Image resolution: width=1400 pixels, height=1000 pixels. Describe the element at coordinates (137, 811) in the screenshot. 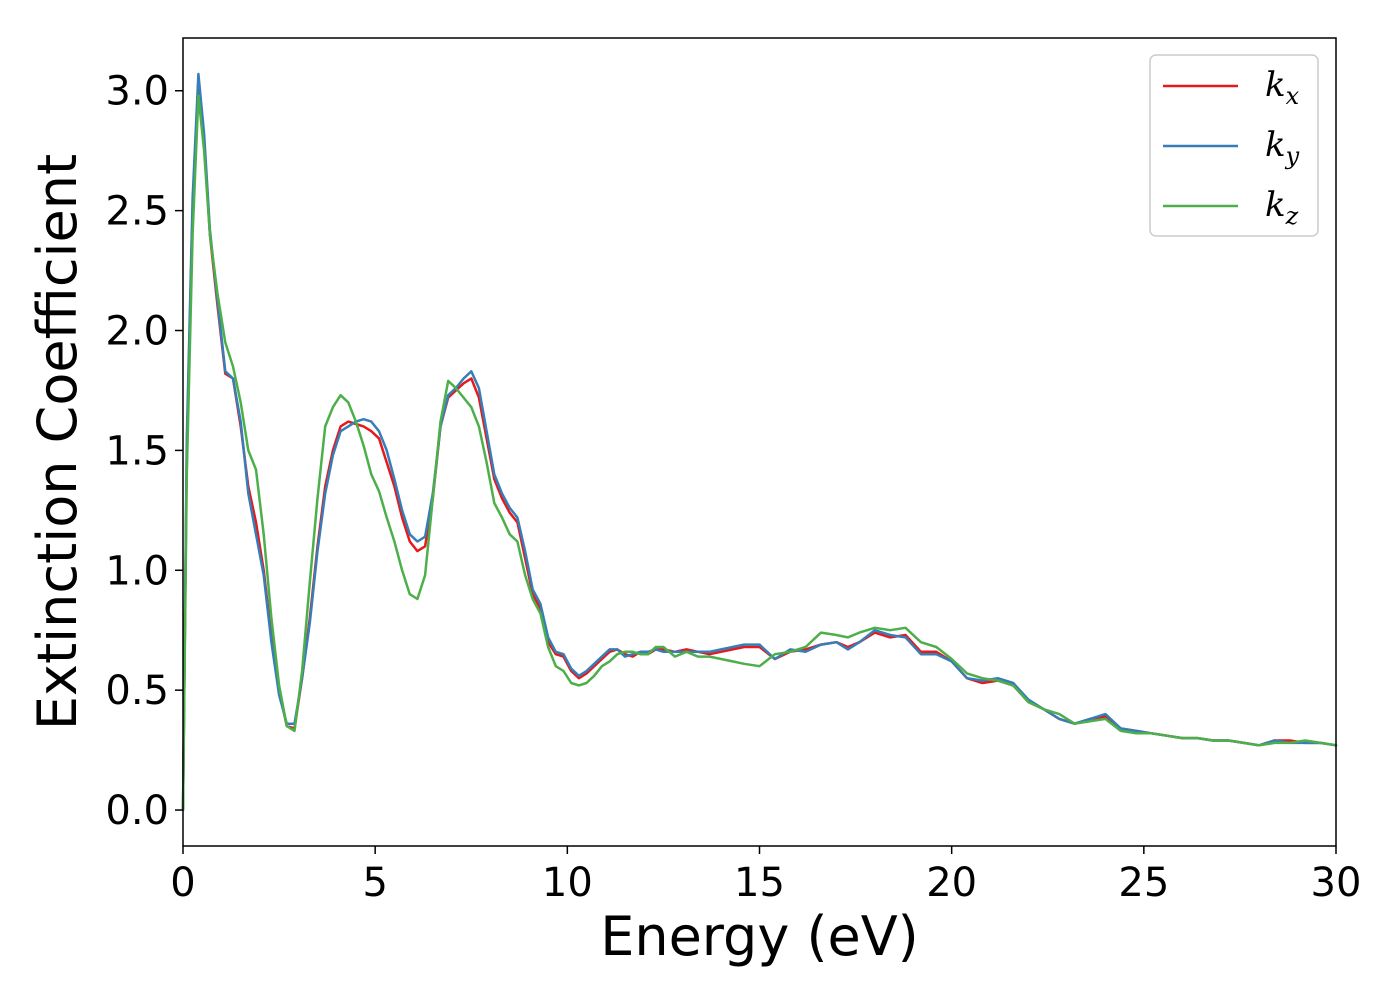

I see `y-tick-label: 0.0` at that location.